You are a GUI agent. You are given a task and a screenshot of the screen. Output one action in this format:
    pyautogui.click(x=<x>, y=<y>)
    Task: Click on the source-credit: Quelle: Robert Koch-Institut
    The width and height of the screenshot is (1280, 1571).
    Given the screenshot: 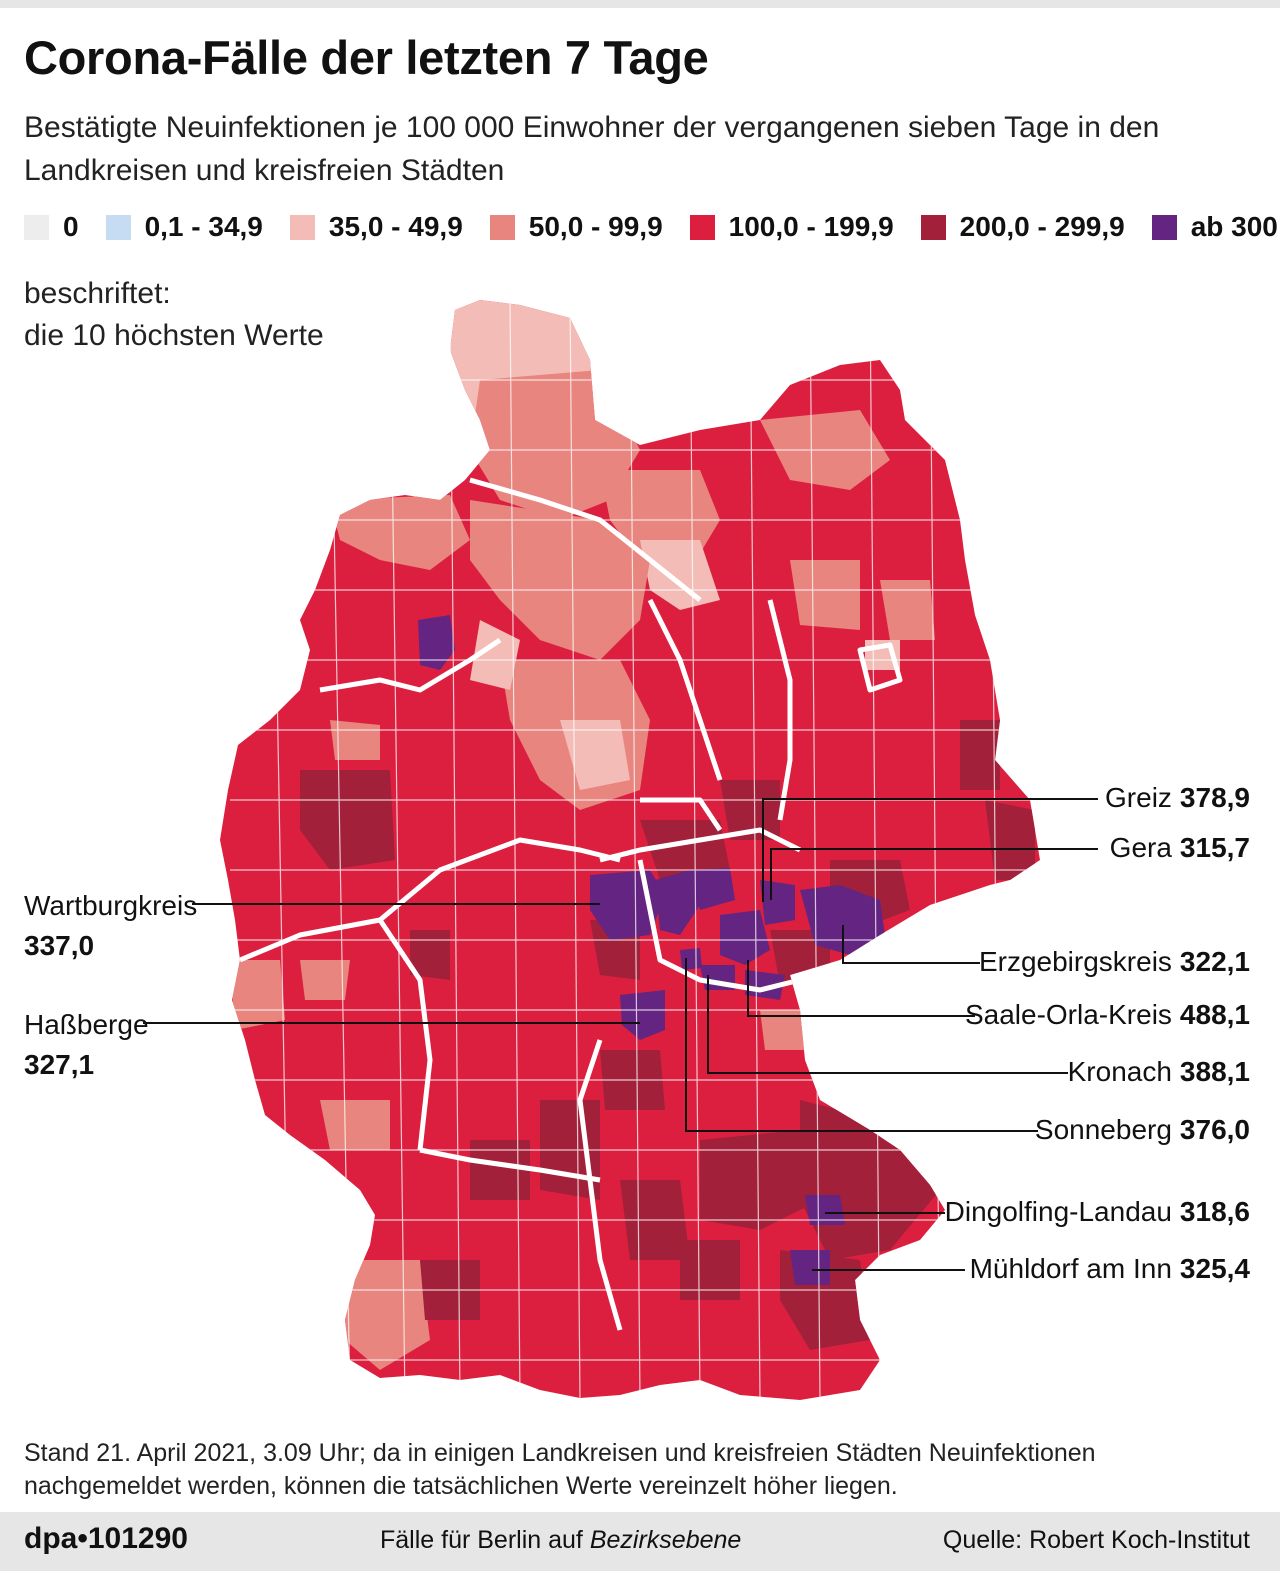 What is the action you would take?
    pyautogui.click(x=1096, y=1540)
    